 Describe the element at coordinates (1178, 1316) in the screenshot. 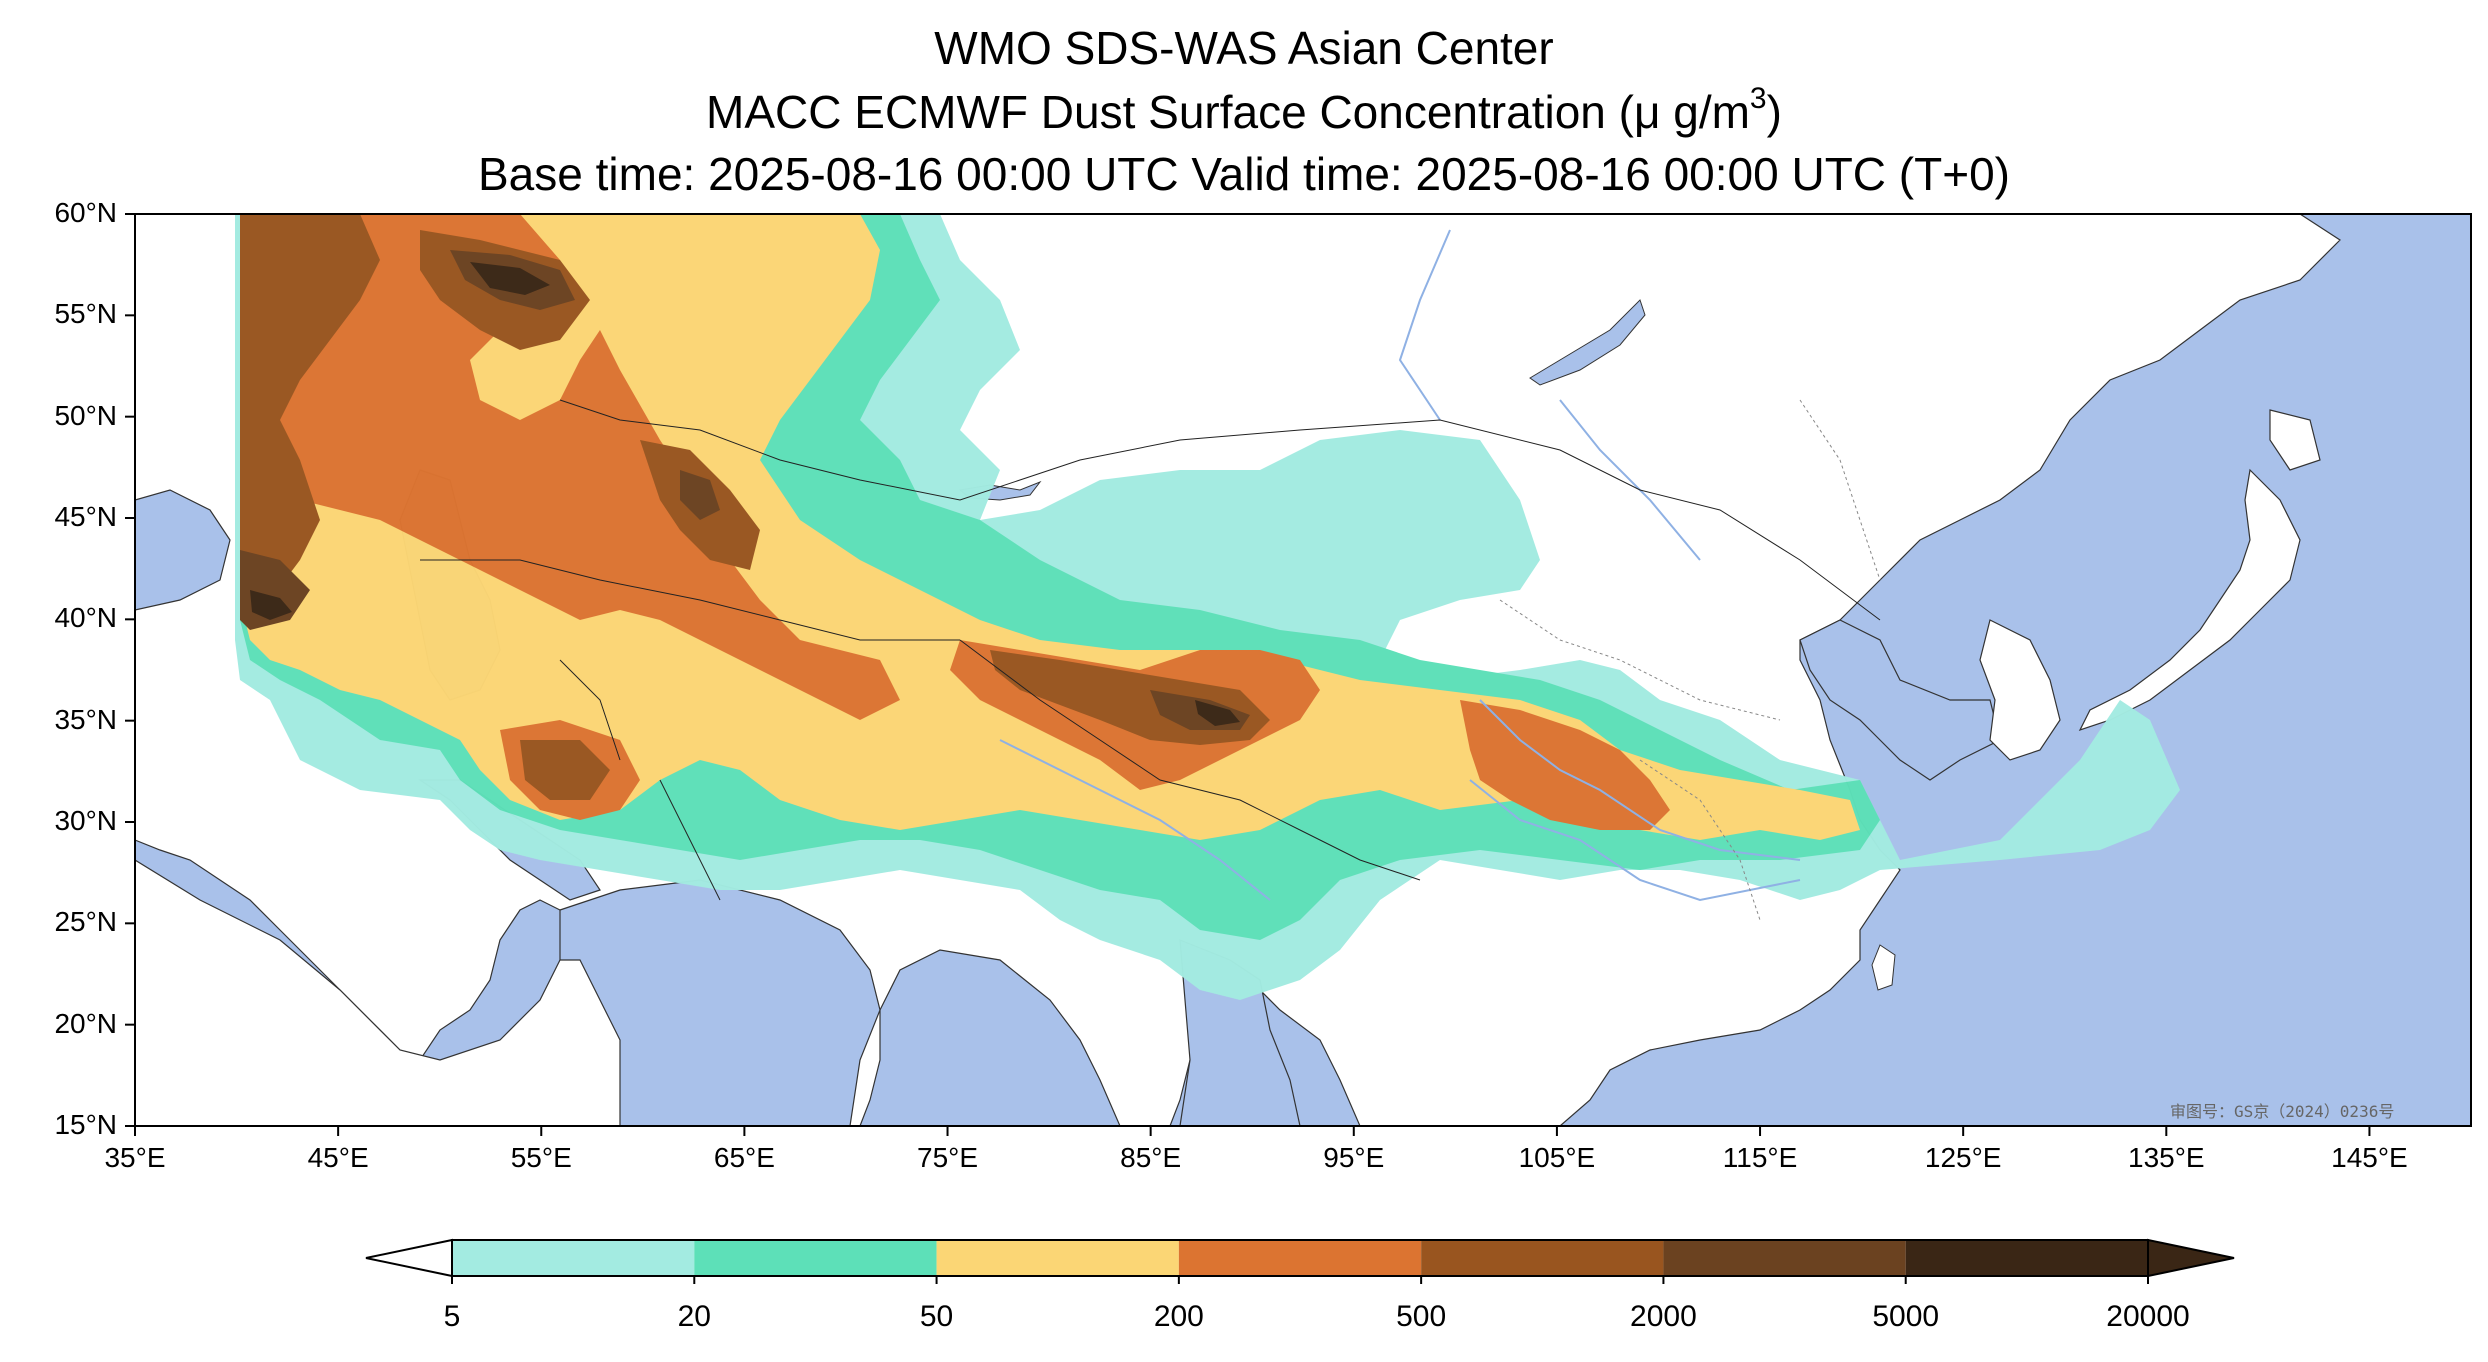

I see `colorbar-label: 200` at that location.